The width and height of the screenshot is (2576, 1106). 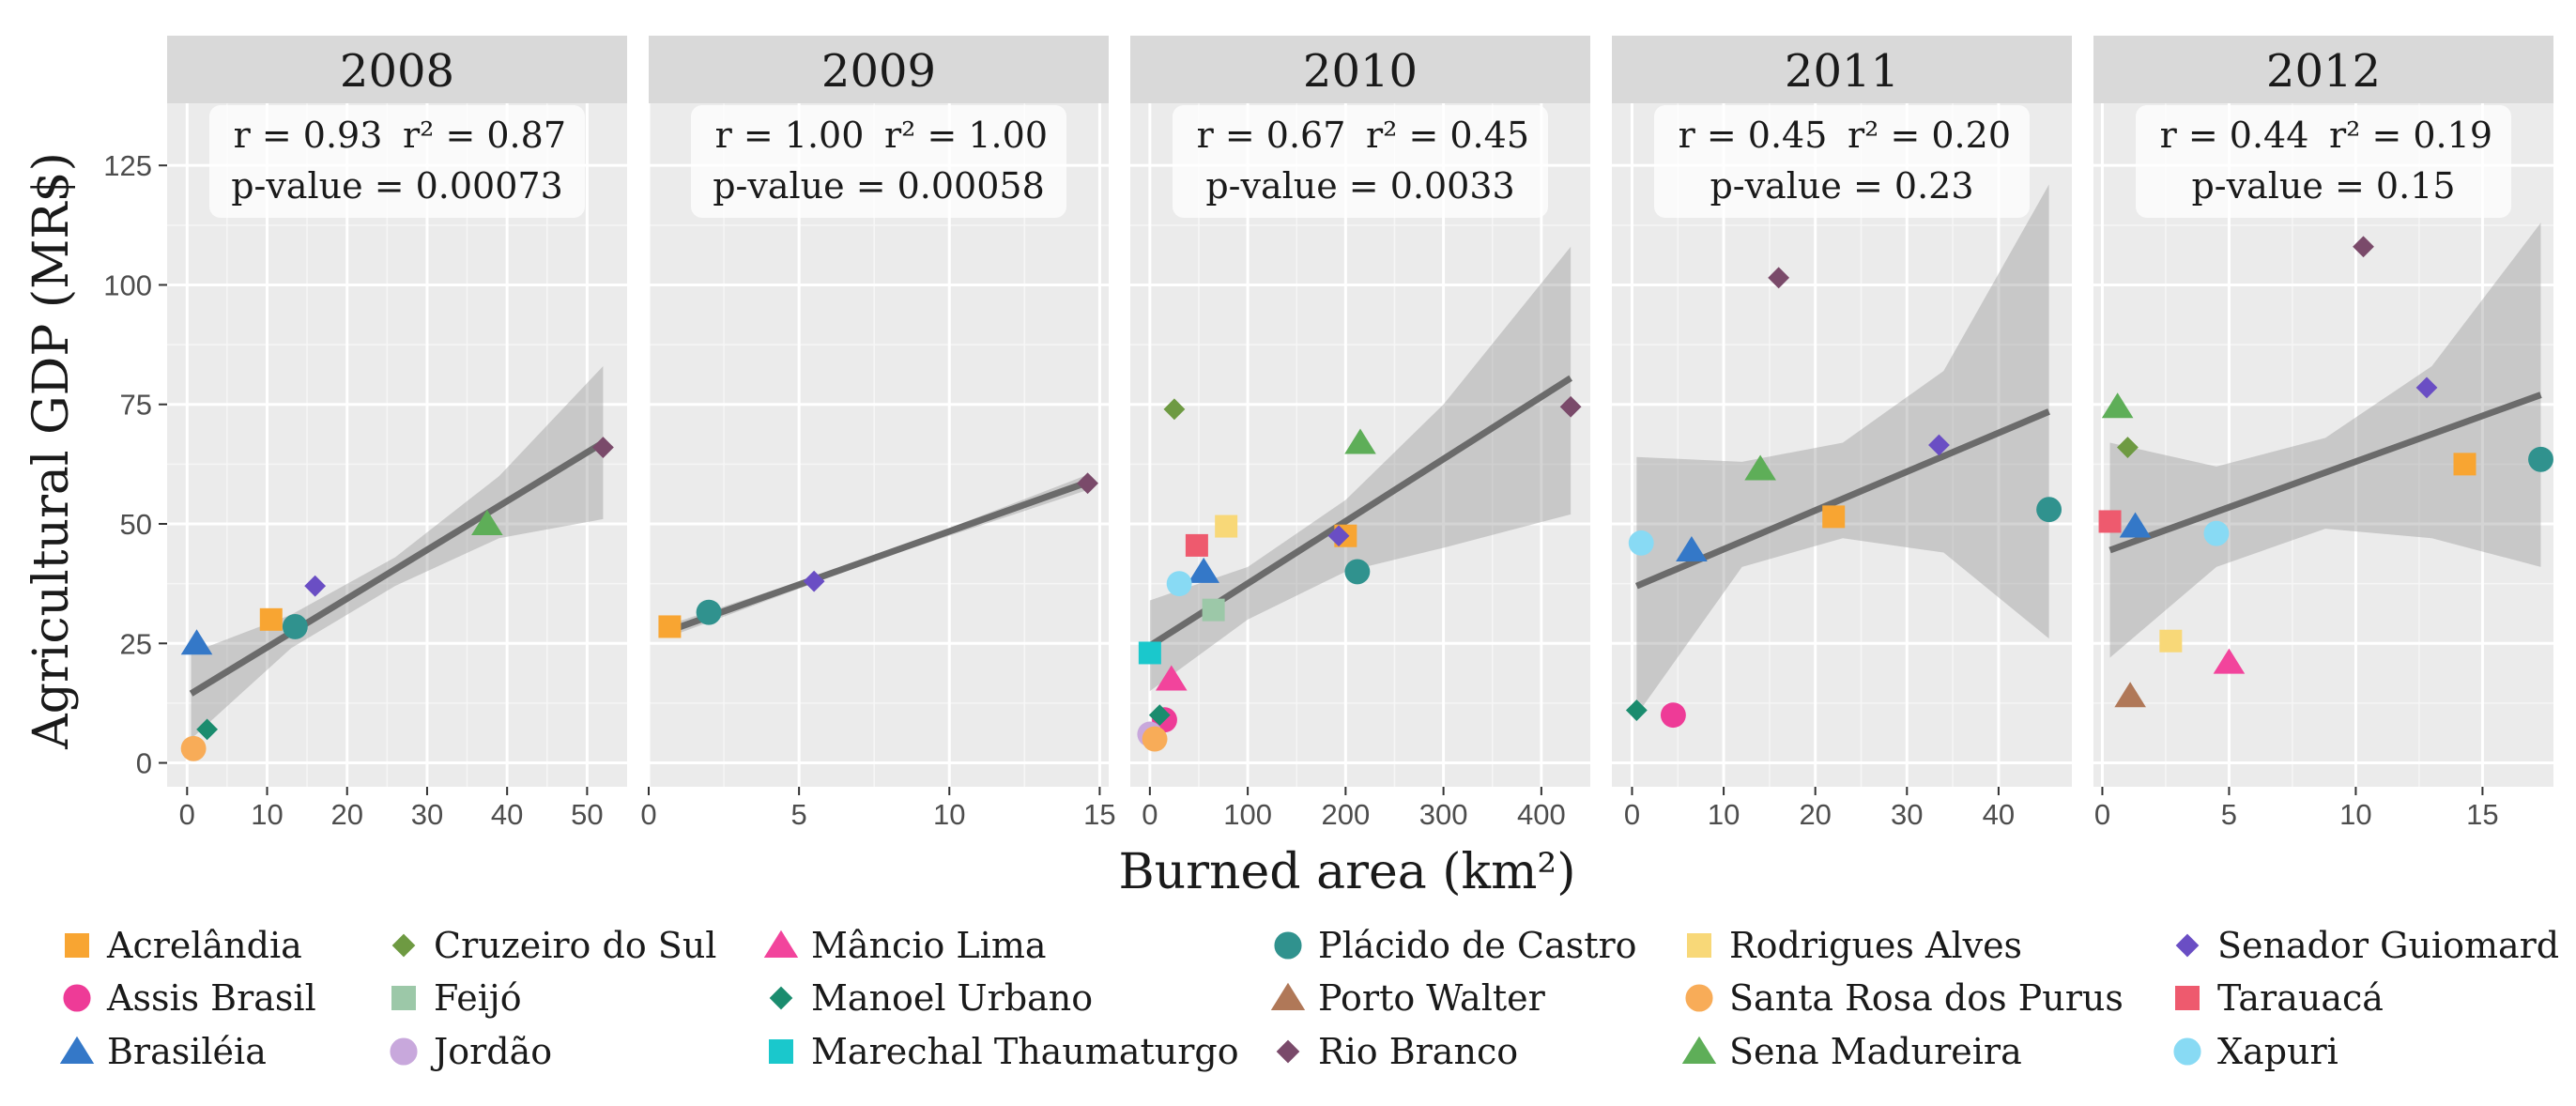 I want to click on legend-label: Jordão, so click(x=491, y=1051).